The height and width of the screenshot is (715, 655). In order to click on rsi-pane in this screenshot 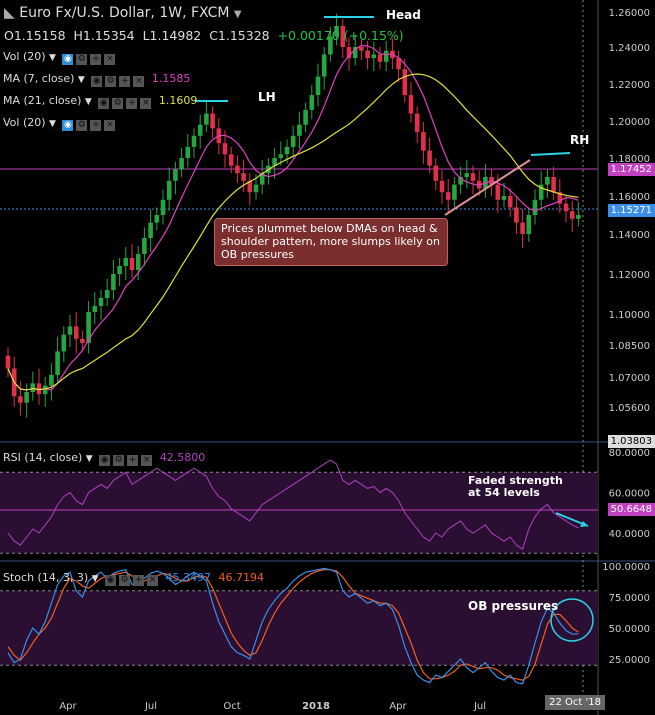, I will do `click(299, 506)`.